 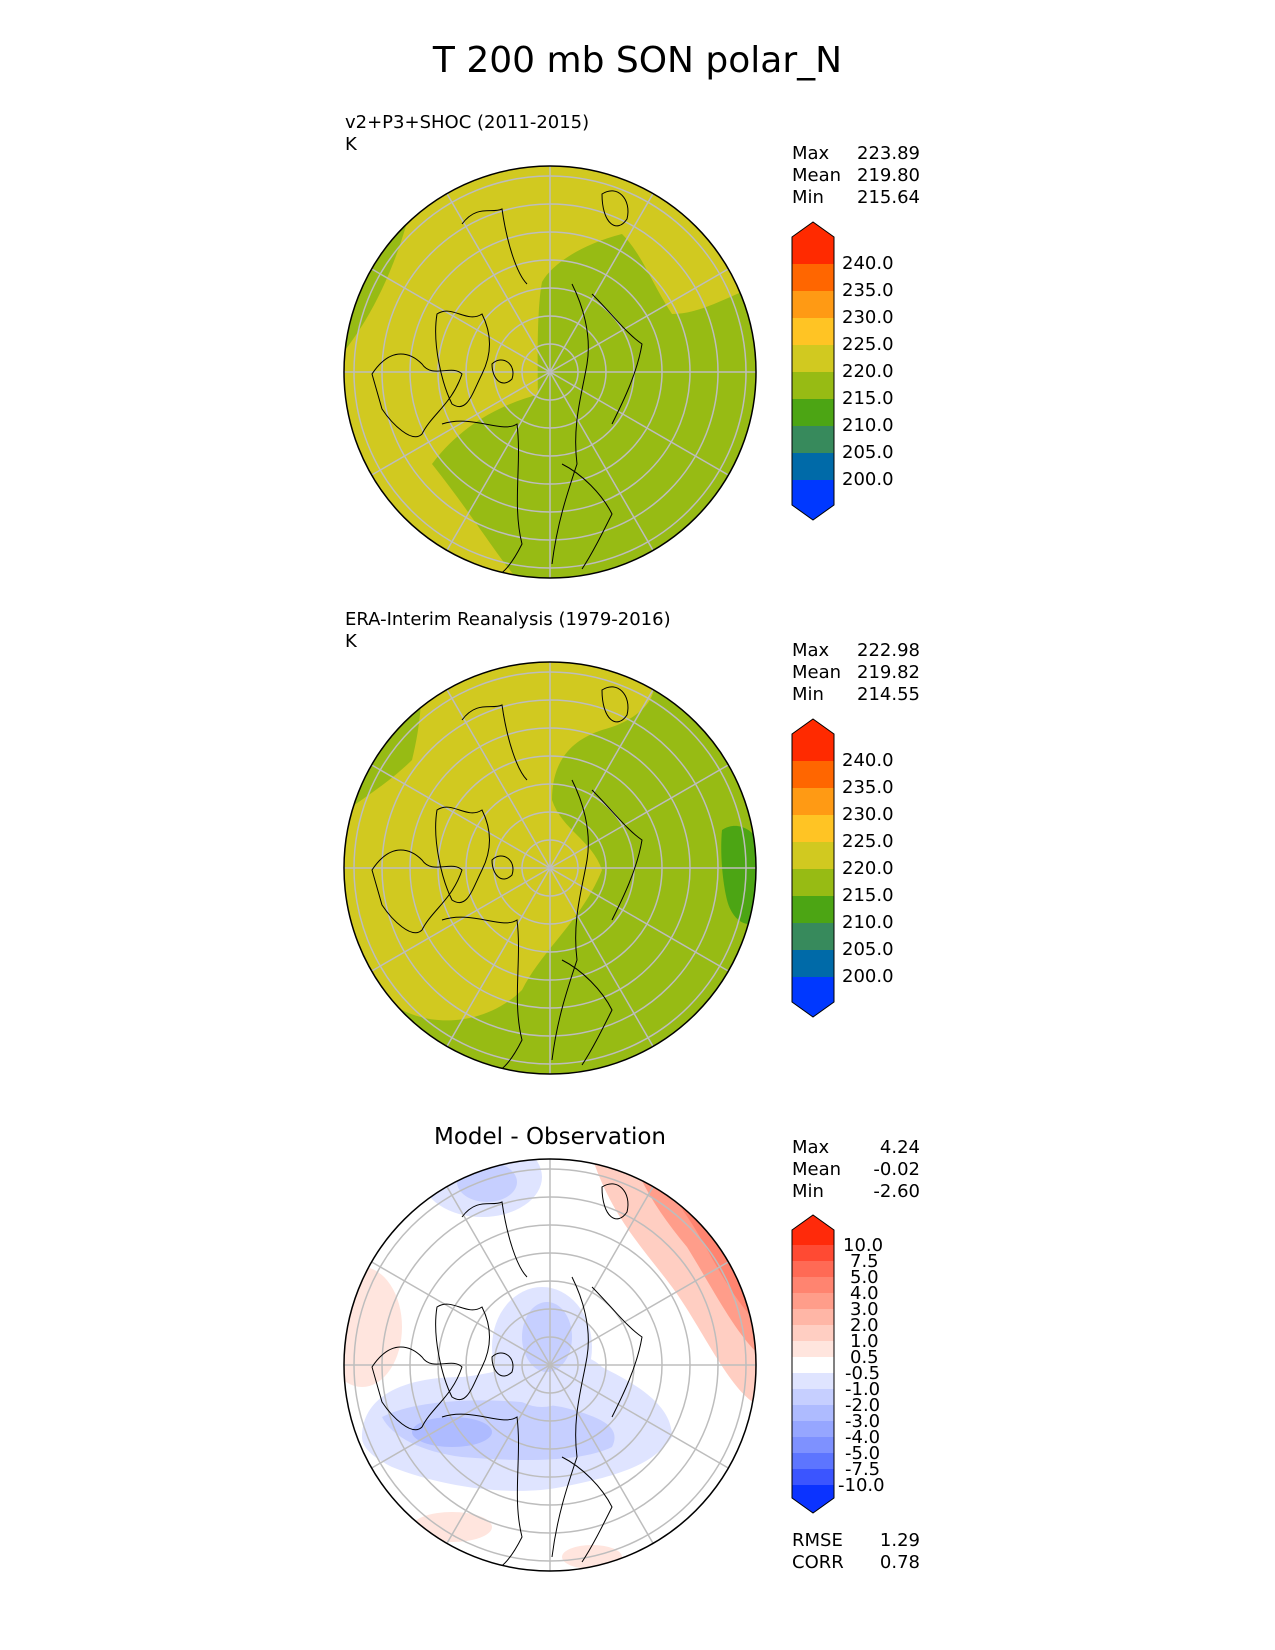 I want to click on cb3-tick: 7.5, so click(x=864, y=1261).